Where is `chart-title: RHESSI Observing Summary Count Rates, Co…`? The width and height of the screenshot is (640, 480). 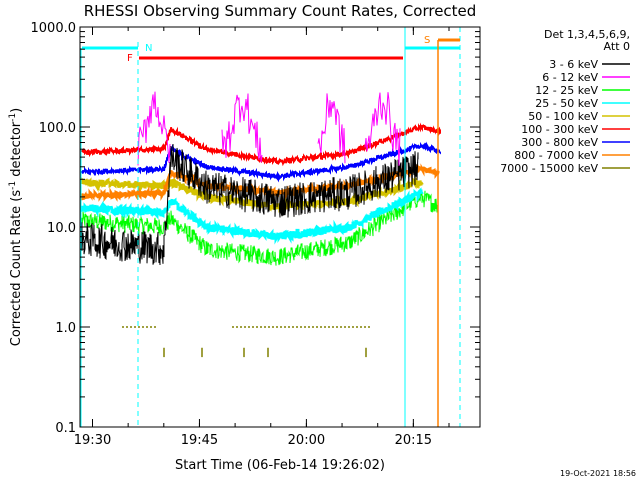 chart-title: RHESSI Observing Summary Count Rates, Co… is located at coordinates (280, 11).